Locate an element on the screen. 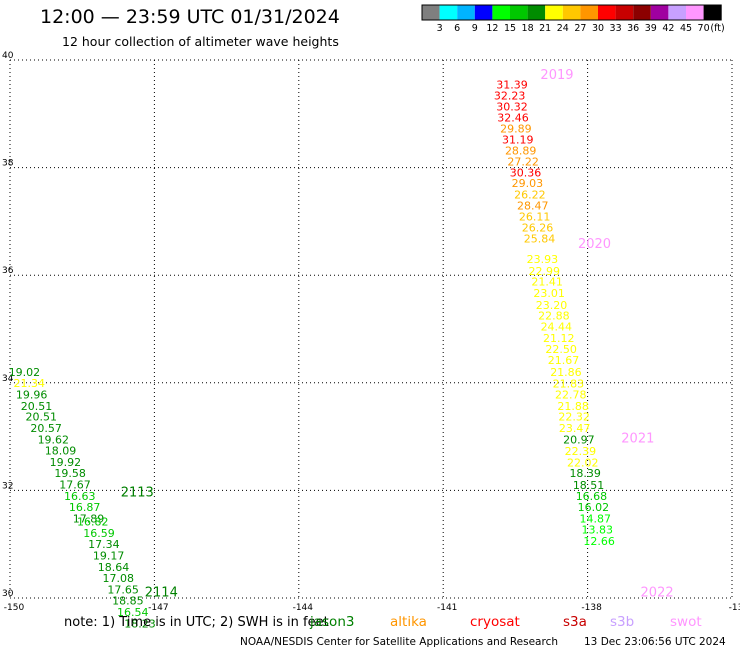 The width and height of the screenshot is (740, 650). data-label-jason3: 18.23 is located at coordinates (140, 623).